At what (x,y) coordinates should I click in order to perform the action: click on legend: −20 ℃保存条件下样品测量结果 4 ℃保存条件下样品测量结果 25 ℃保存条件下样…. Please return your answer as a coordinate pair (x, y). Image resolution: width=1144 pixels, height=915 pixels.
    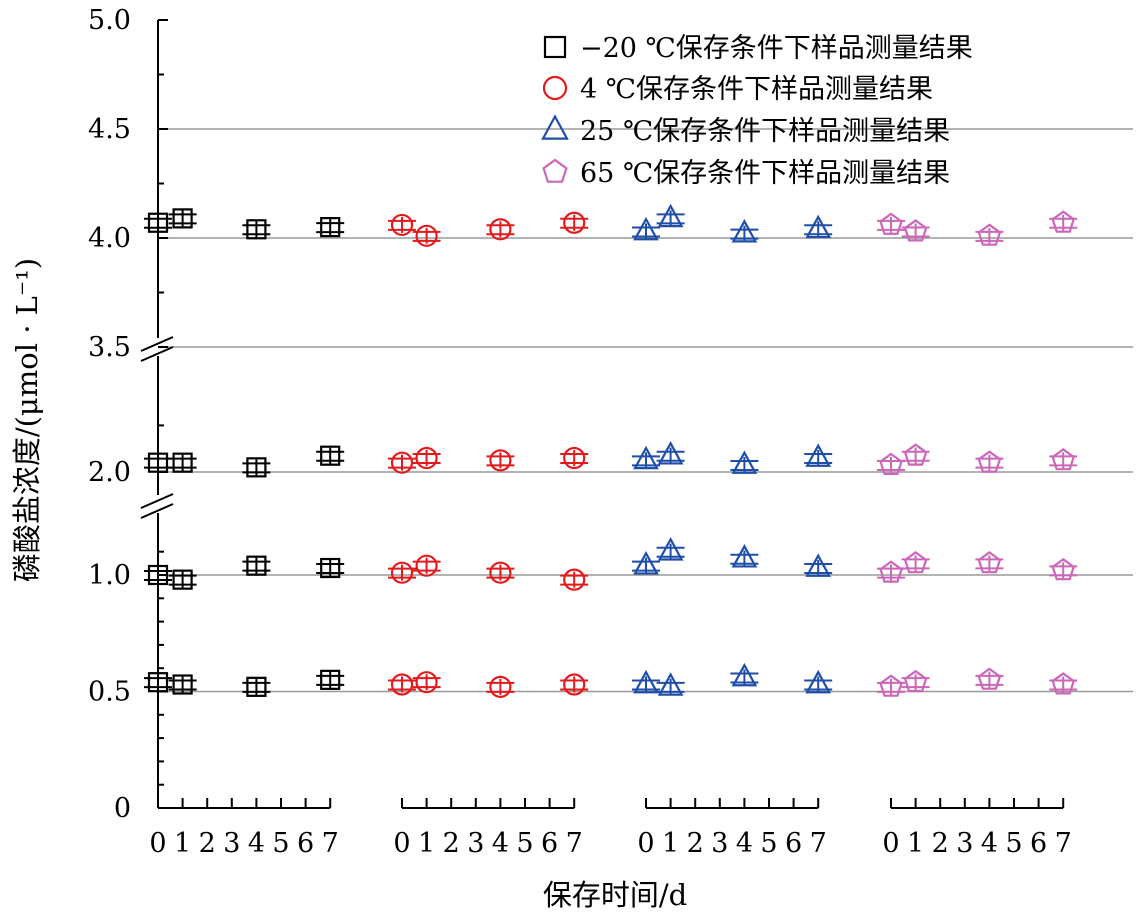
    Looking at the image, I should click on (757, 111).